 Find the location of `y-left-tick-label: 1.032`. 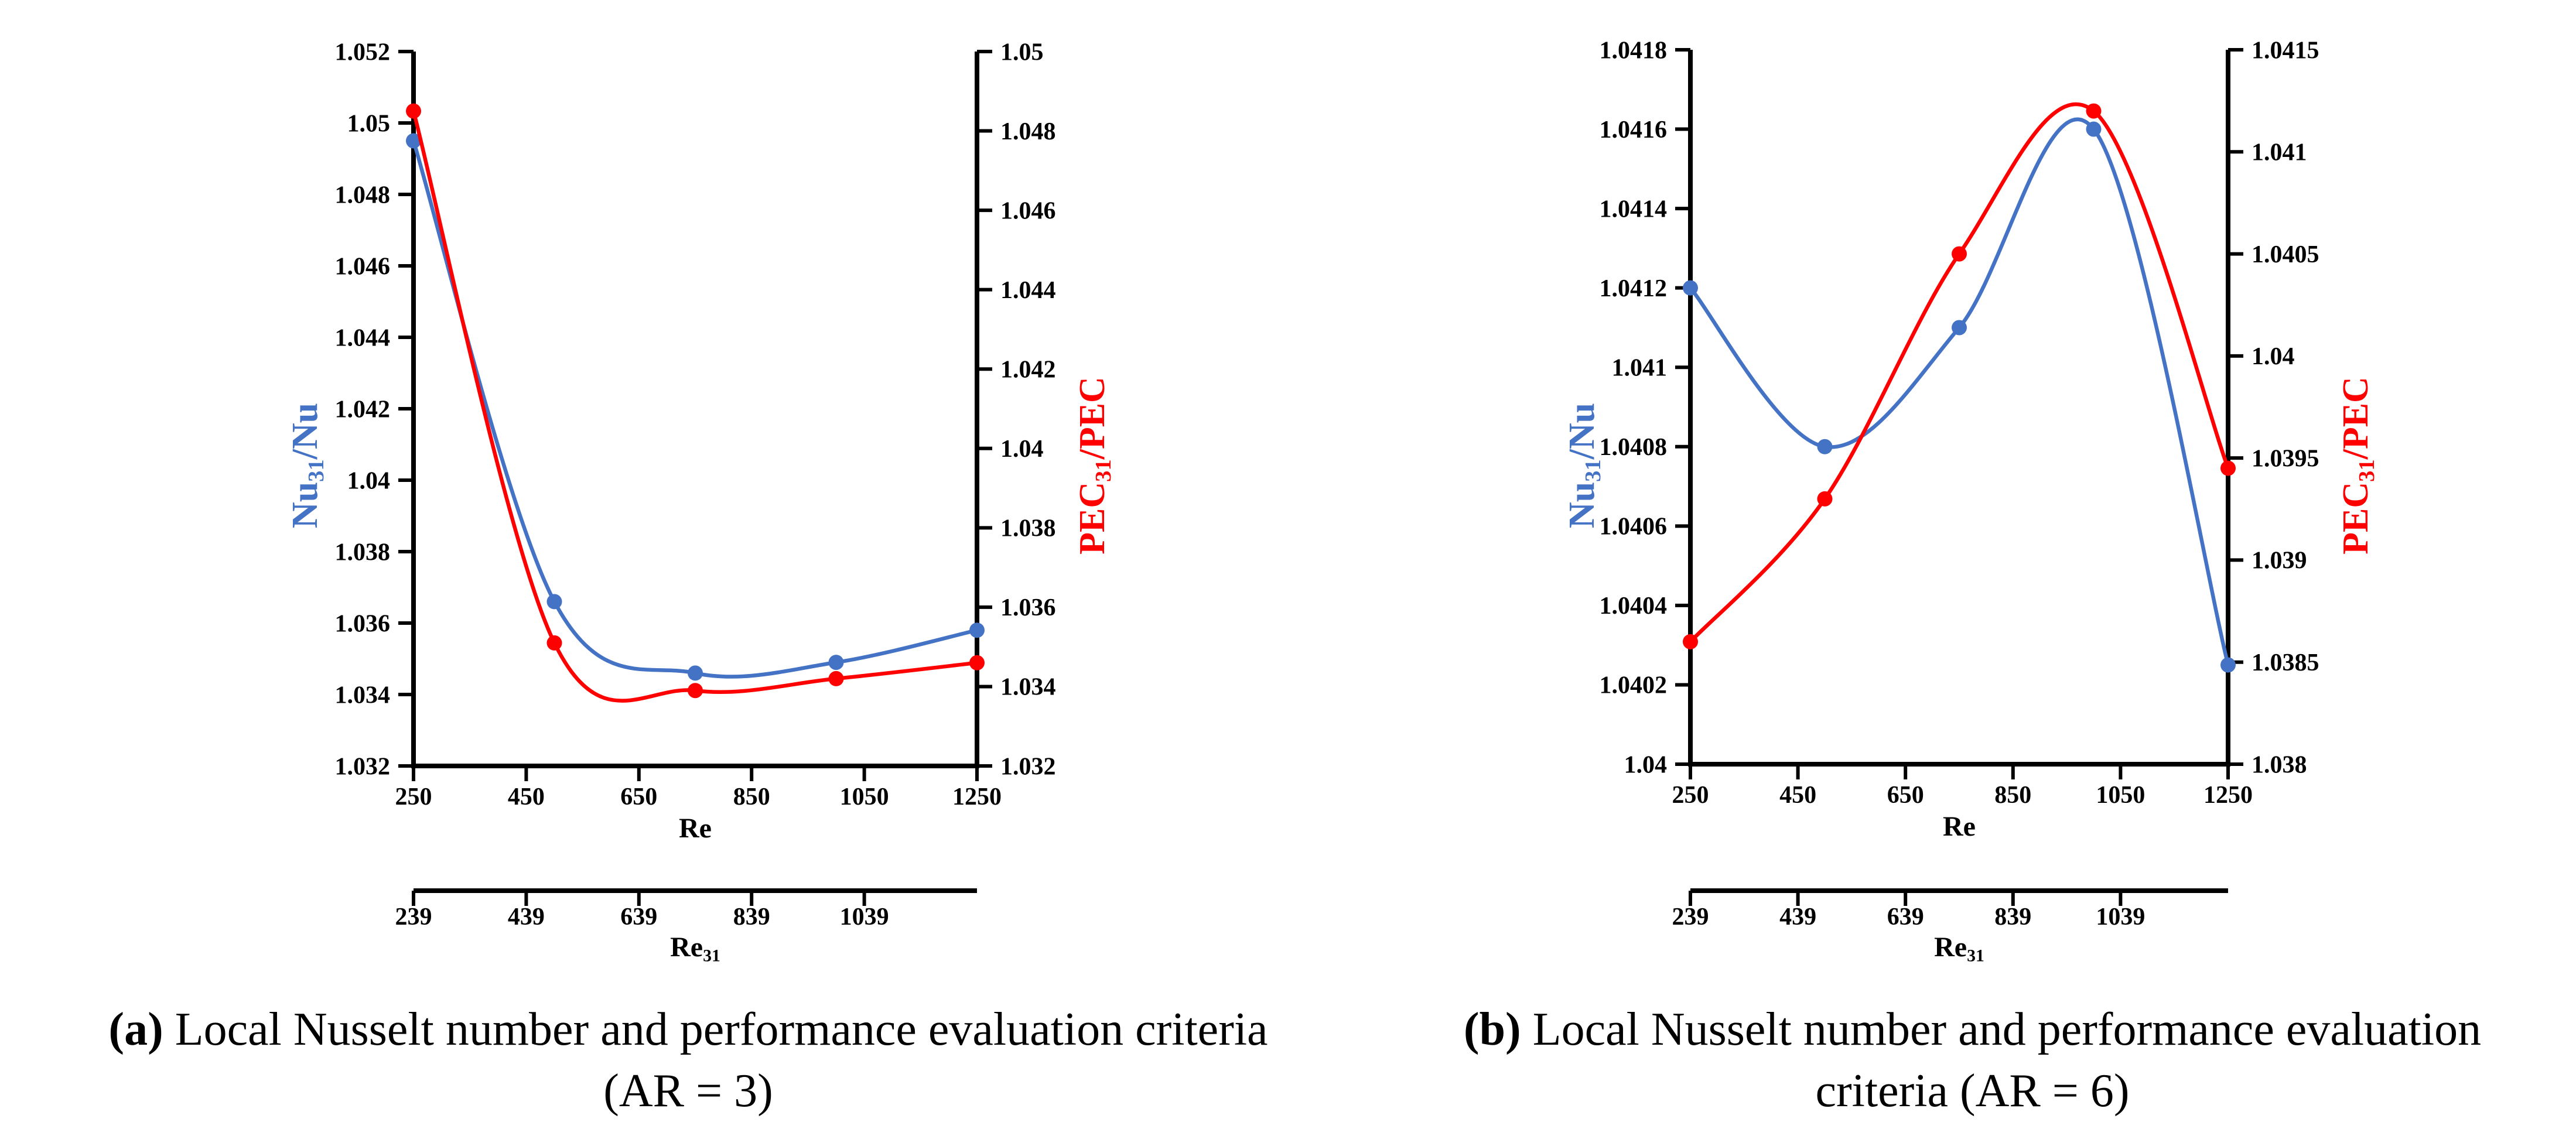

y-left-tick-label: 1.032 is located at coordinates (363, 766).